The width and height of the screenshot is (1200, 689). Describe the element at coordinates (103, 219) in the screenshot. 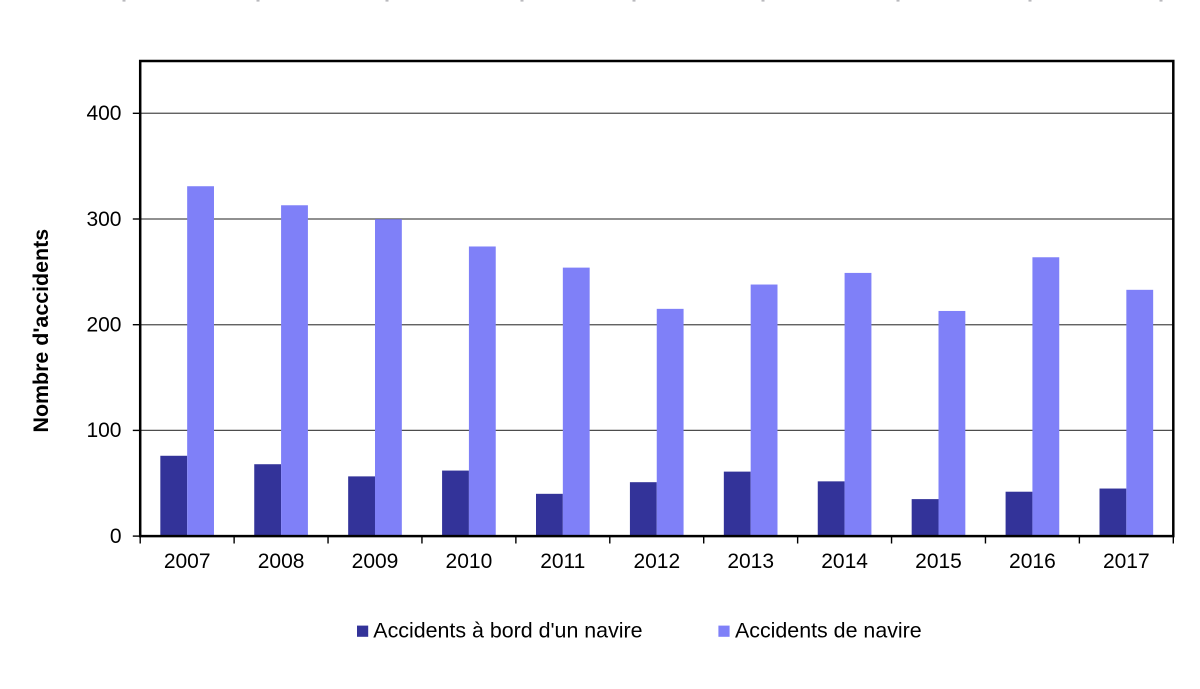

I see `svg-text: 300` at that location.